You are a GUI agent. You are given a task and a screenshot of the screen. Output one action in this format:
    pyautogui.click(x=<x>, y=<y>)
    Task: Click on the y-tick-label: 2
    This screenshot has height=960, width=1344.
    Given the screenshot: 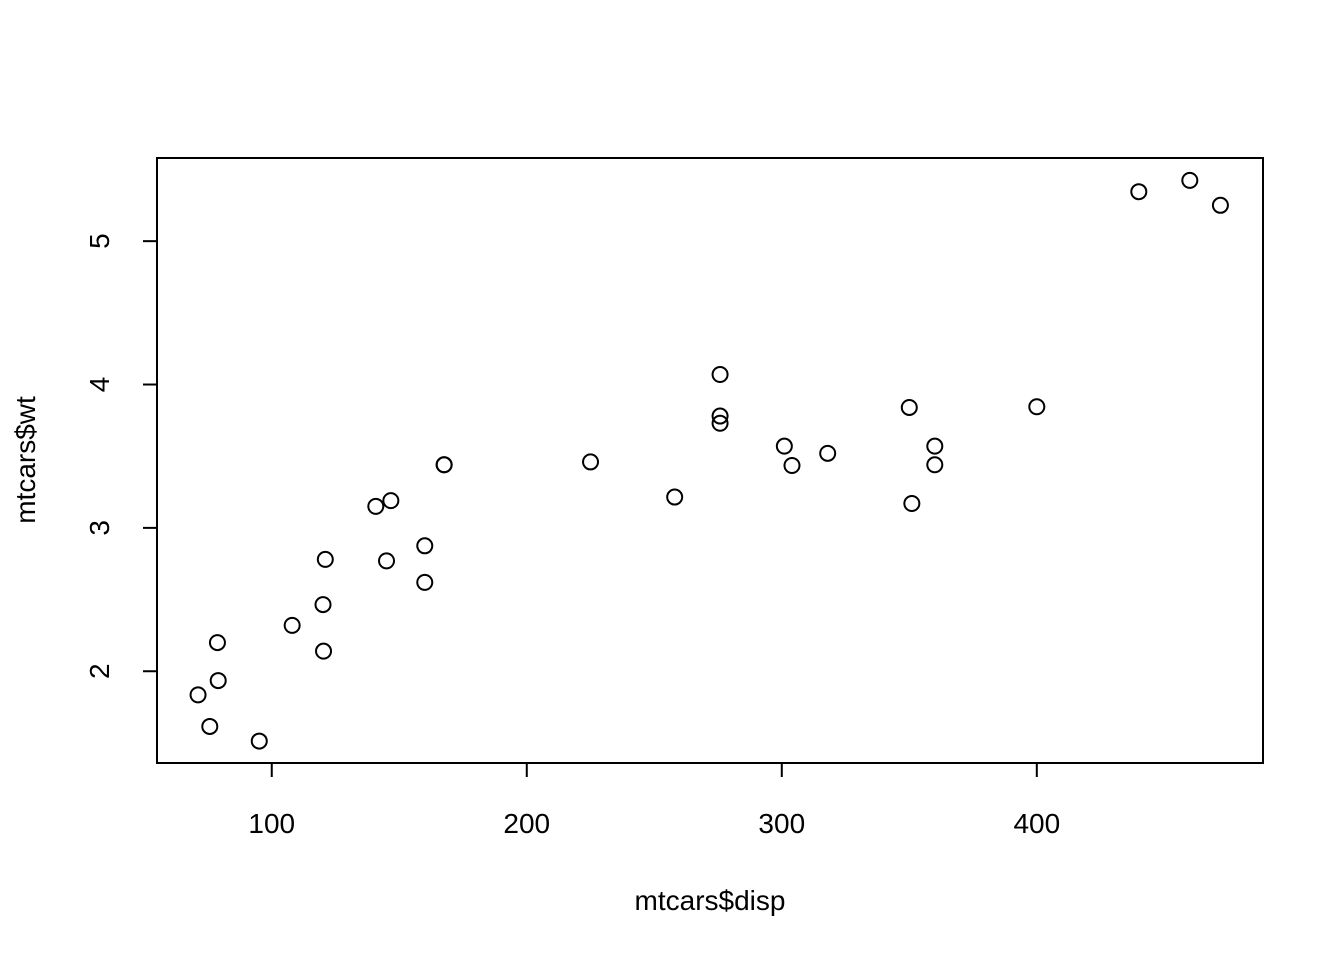 What is the action you would take?
    pyautogui.click(x=99, y=671)
    